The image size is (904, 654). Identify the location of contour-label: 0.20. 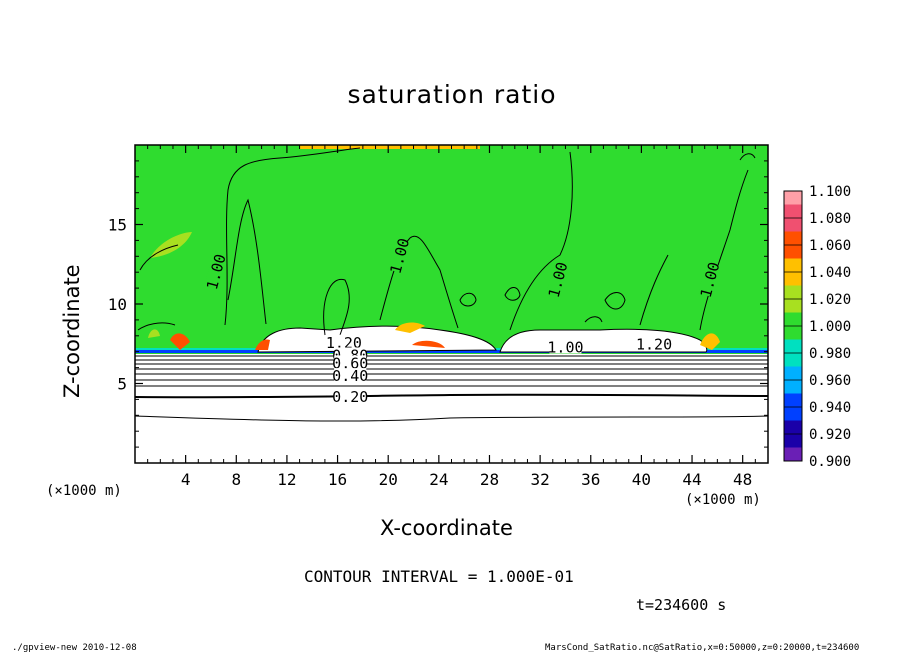
(350, 397).